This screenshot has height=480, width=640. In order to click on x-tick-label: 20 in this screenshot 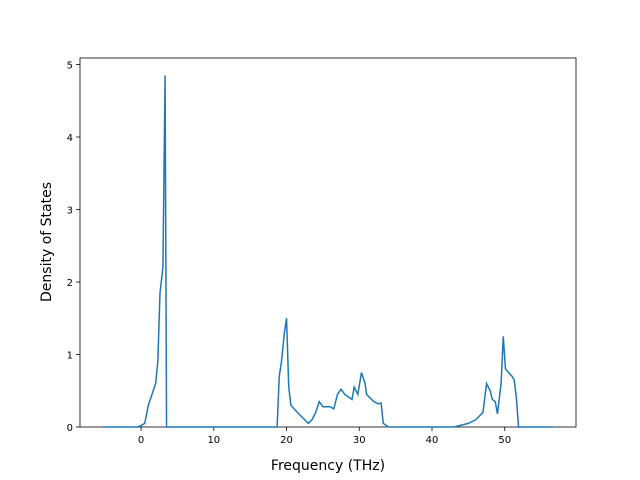, I will do `click(286, 440)`.